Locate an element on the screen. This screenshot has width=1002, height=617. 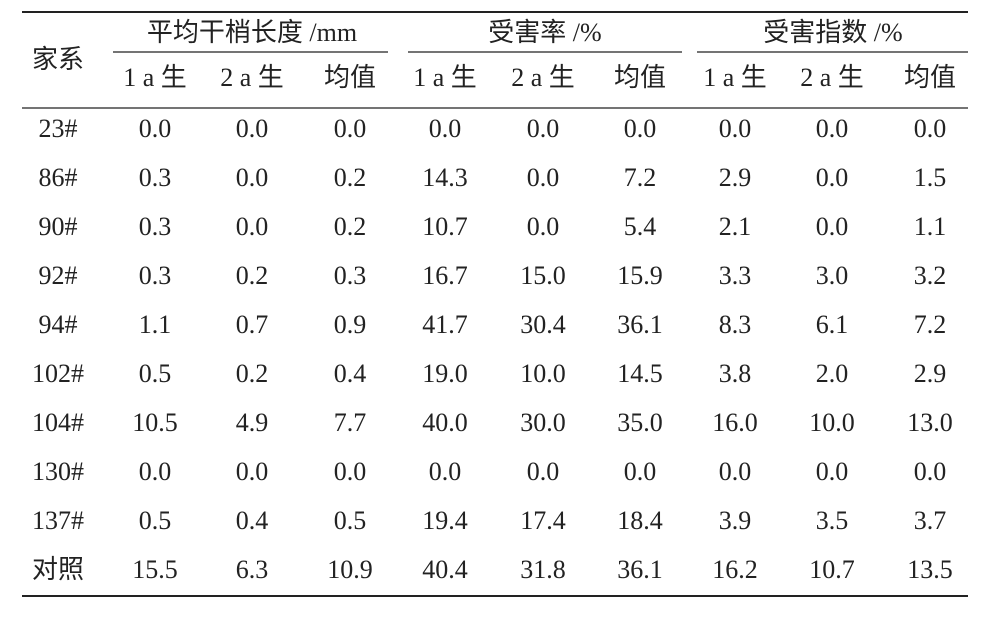
cell: 7.2 is located at coordinates (930, 324).